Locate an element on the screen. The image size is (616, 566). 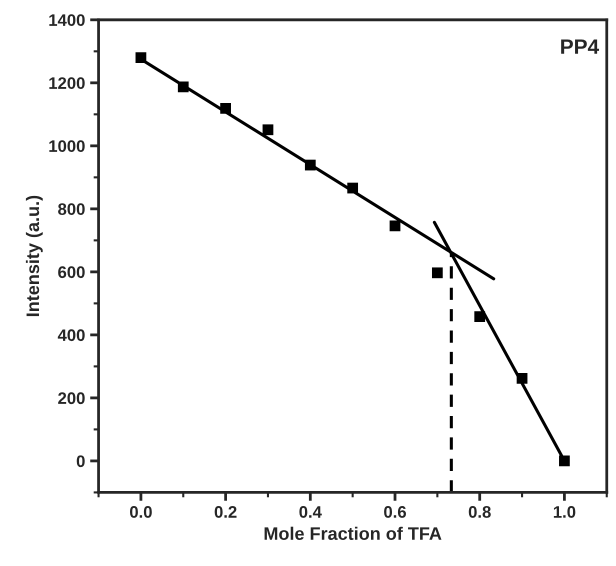
y-tick-label: 200 is located at coordinates (71, 398).